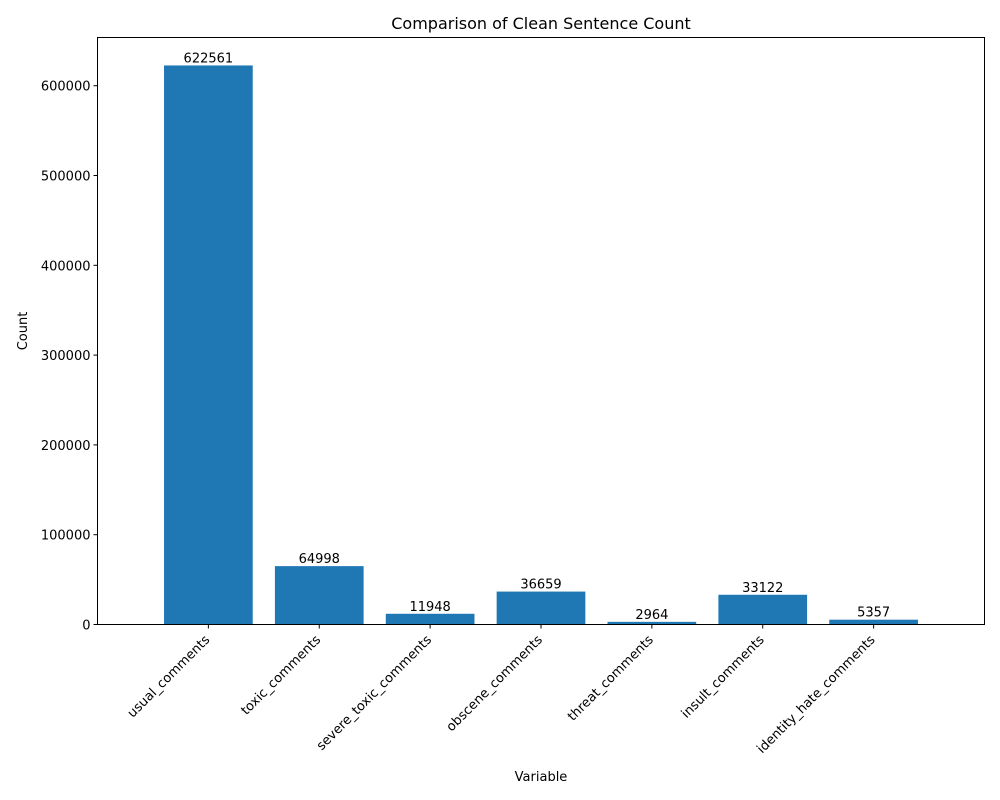 Image resolution: width=1000 pixels, height=800 pixels. What do you see at coordinates (651, 615) in the screenshot?
I see `bar-value-label: 2964` at bounding box center [651, 615].